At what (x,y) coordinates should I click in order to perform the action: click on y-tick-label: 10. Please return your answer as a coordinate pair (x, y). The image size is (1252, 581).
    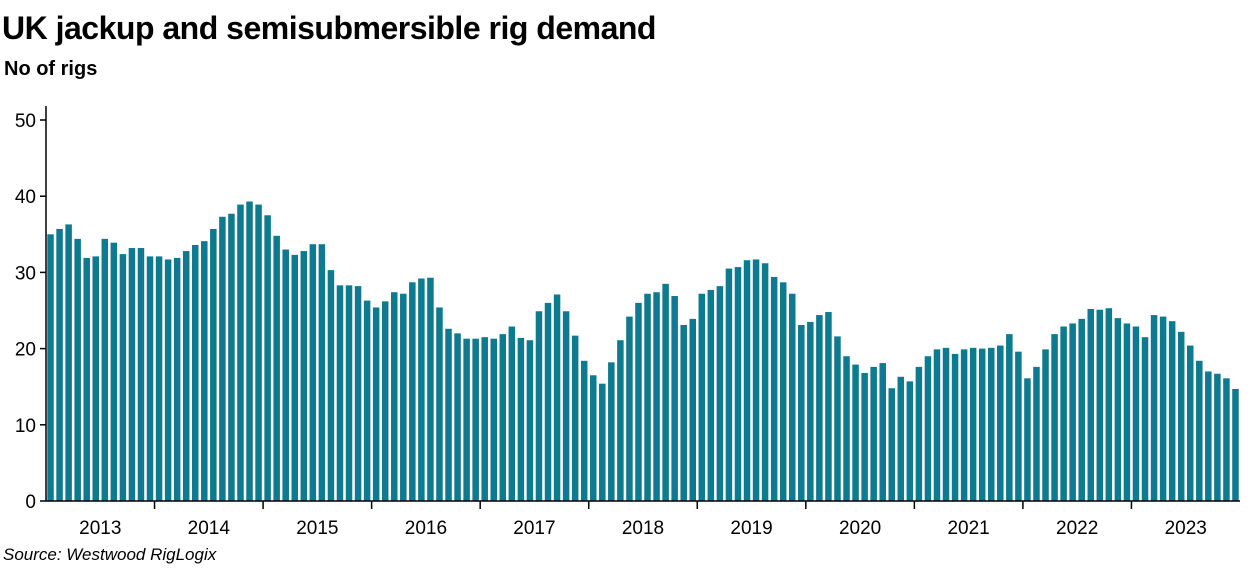
    Looking at the image, I should click on (25, 426).